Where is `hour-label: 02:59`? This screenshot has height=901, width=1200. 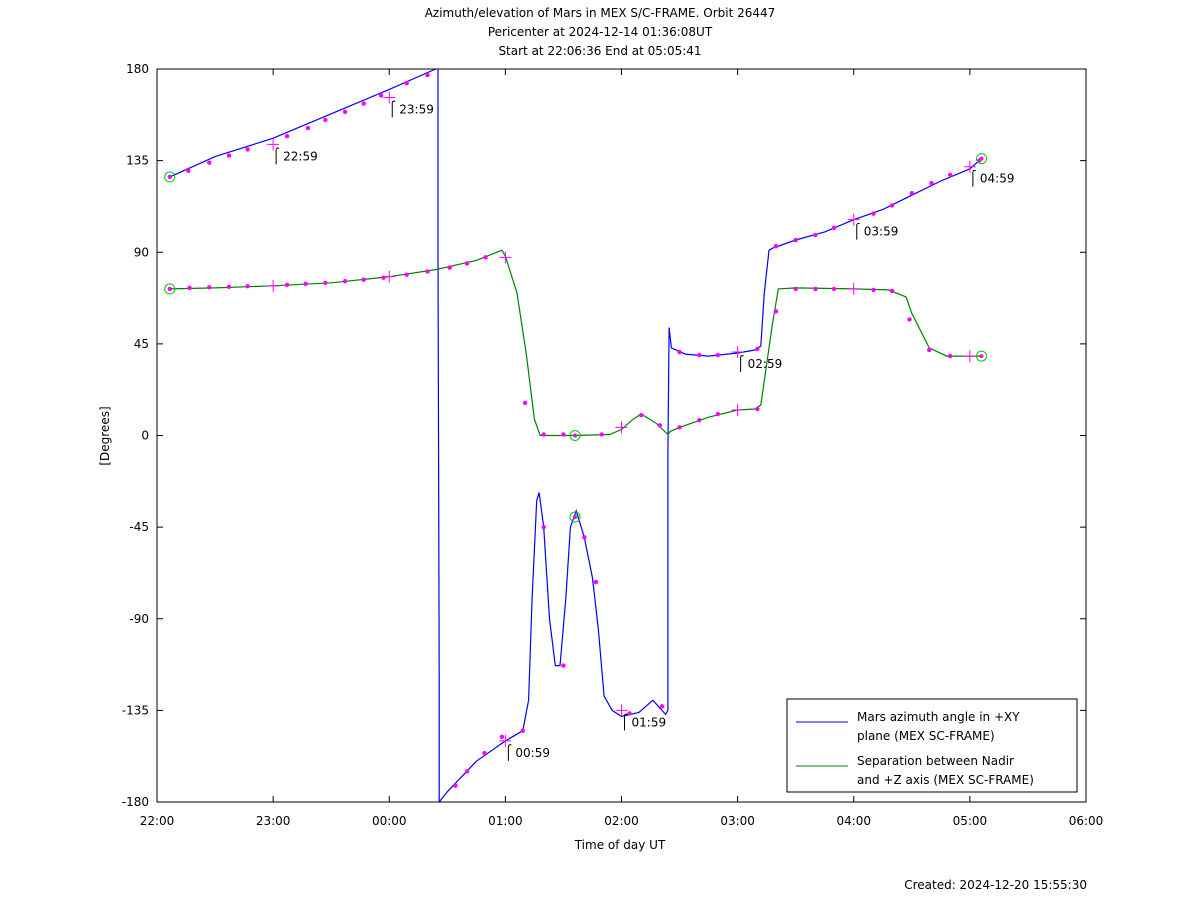
hour-label: 02:59 is located at coordinates (765, 364).